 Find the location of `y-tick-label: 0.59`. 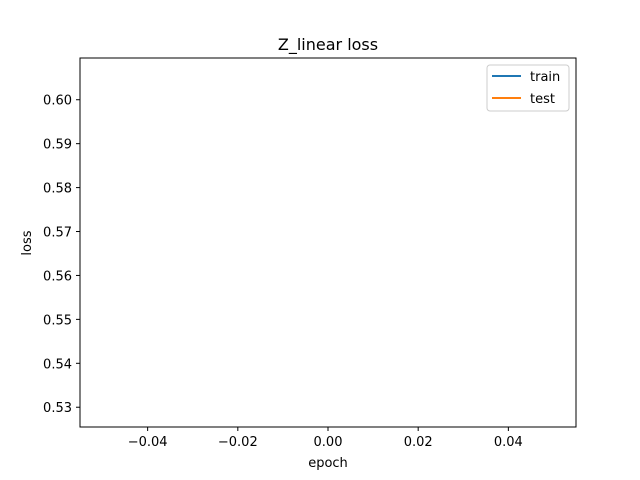

y-tick-label: 0.59 is located at coordinates (57, 145).